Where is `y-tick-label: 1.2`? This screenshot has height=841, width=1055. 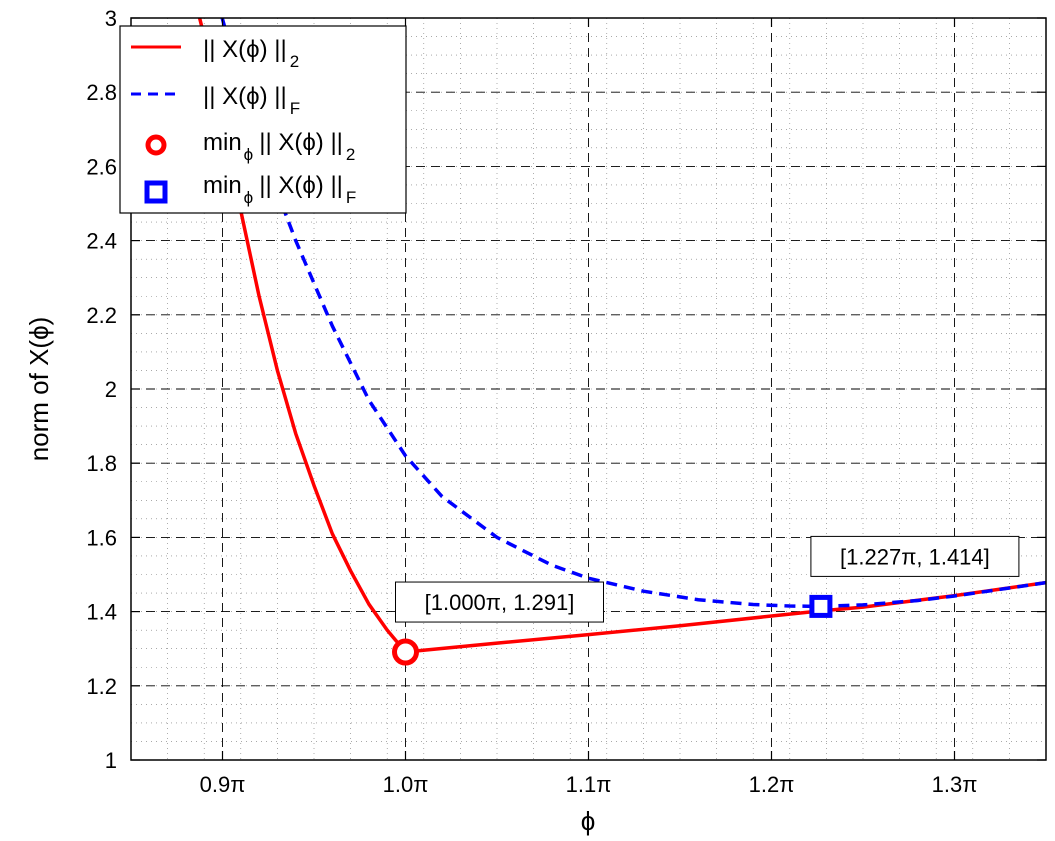
y-tick-label: 1.2 is located at coordinates (101, 686).